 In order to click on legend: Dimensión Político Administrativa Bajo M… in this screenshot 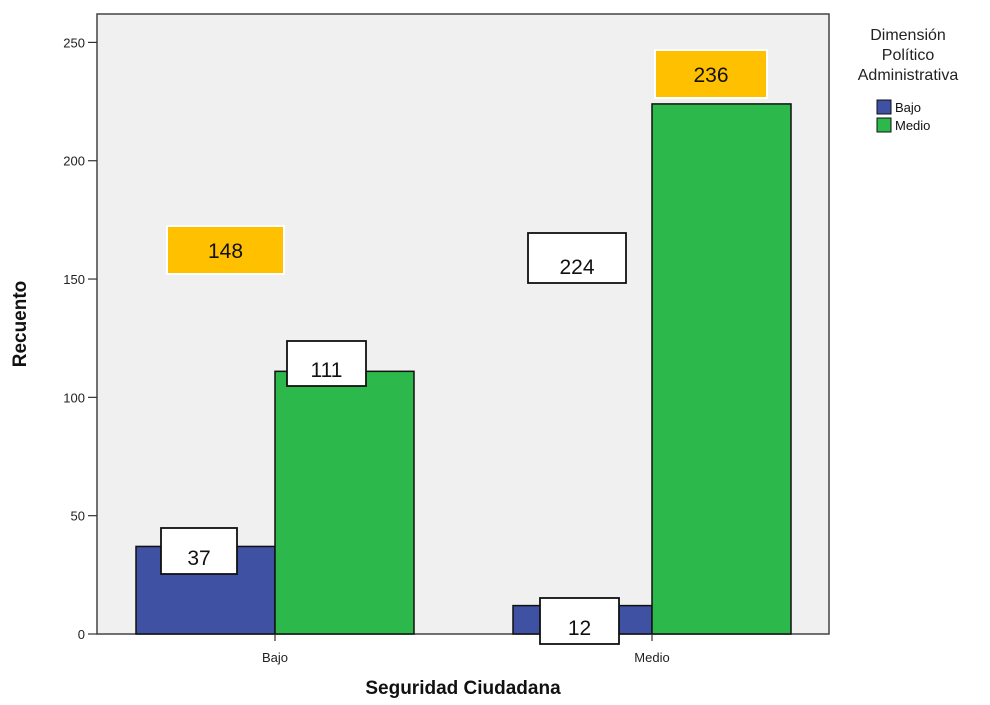, I will do `click(908, 80)`.